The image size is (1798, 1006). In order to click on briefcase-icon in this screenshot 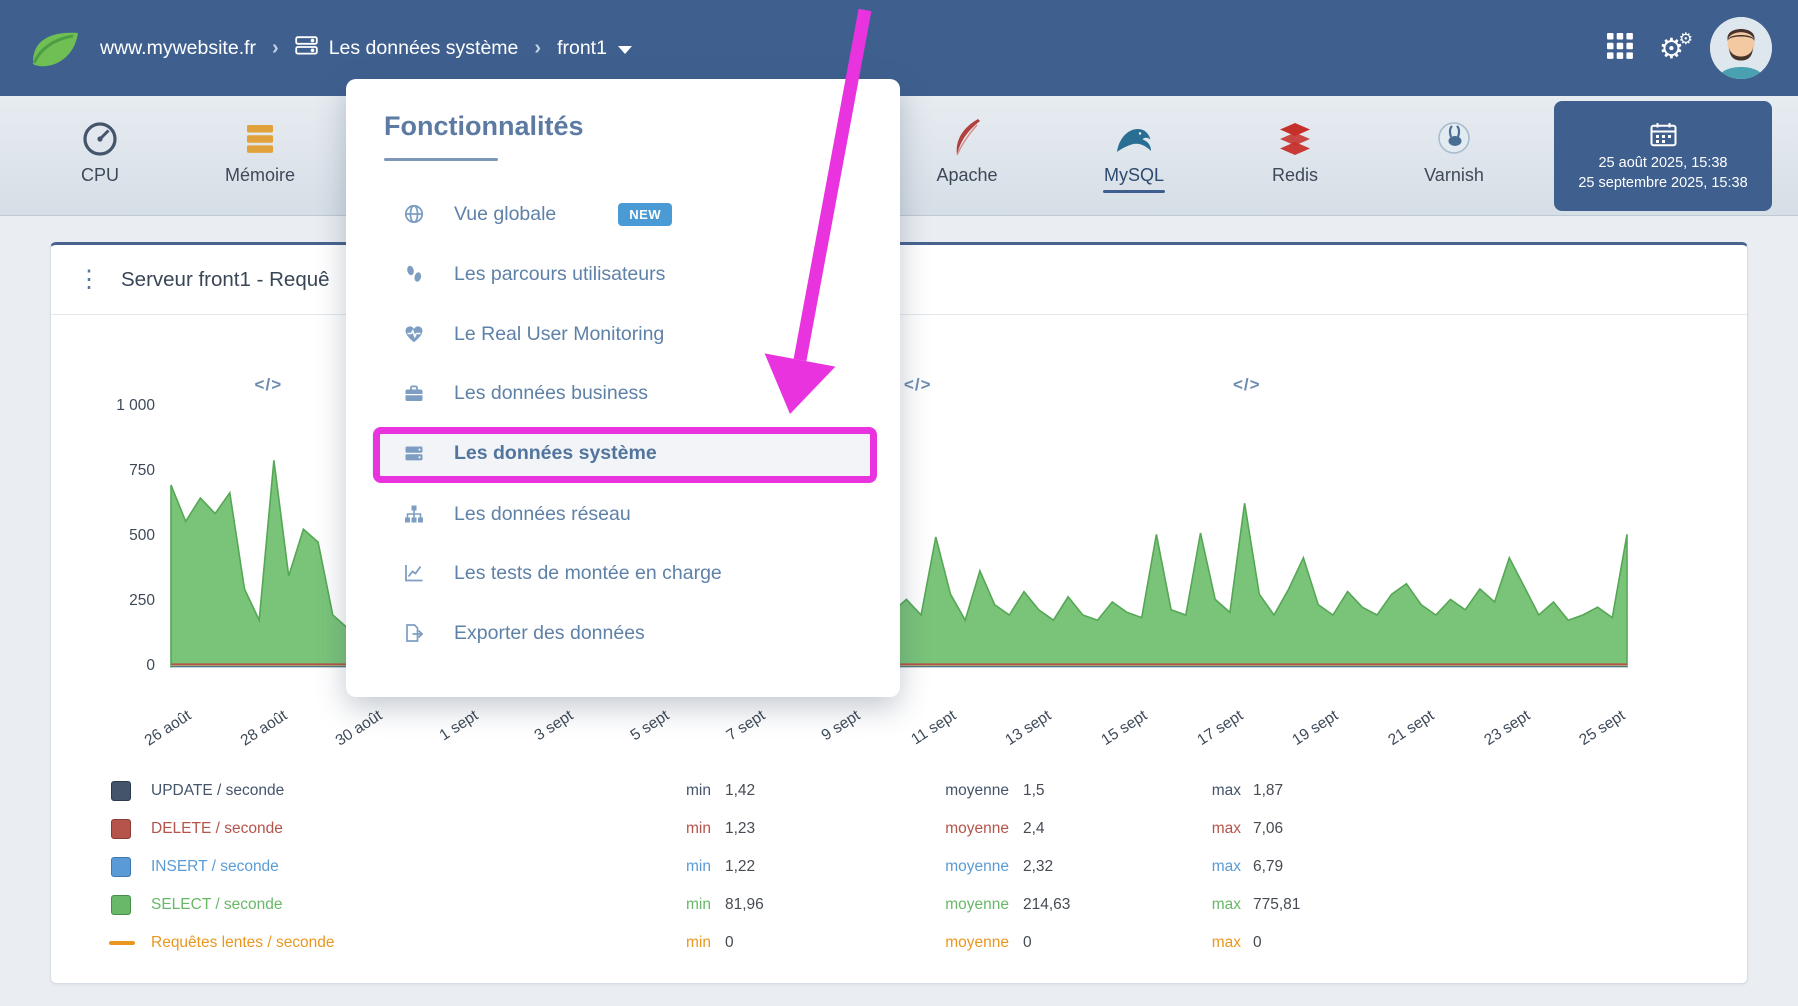, I will do `click(414, 393)`.